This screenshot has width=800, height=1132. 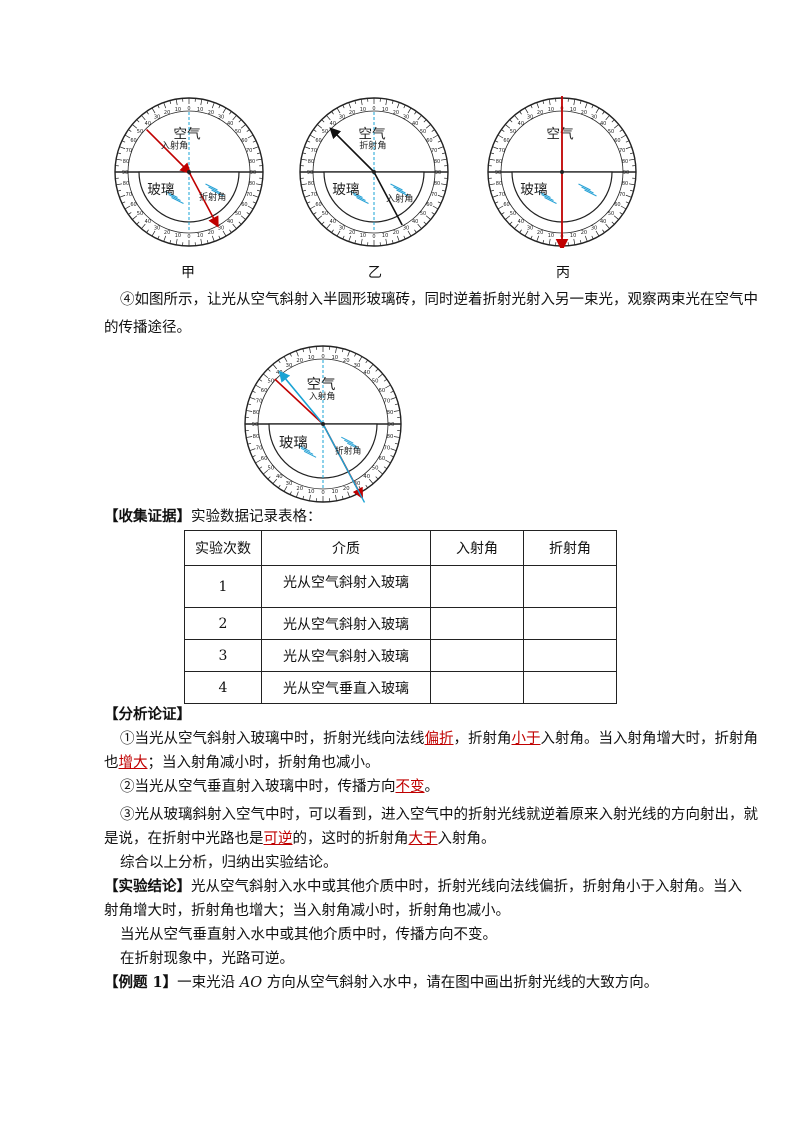 I want to click on center-point, so click(x=374, y=172).